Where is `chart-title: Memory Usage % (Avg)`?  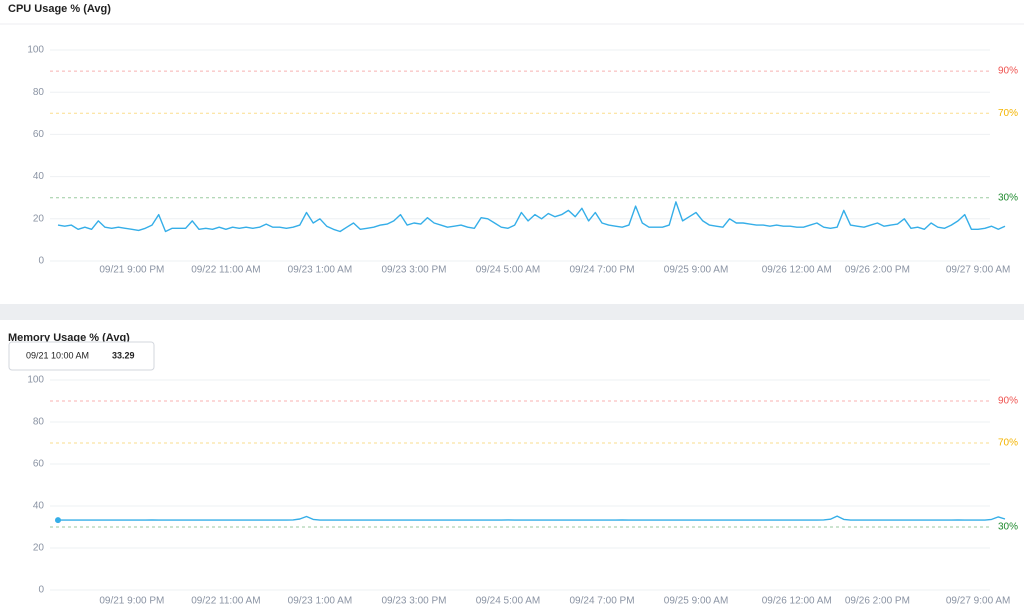 chart-title: Memory Usage % (Avg) is located at coordinates (69, 338).